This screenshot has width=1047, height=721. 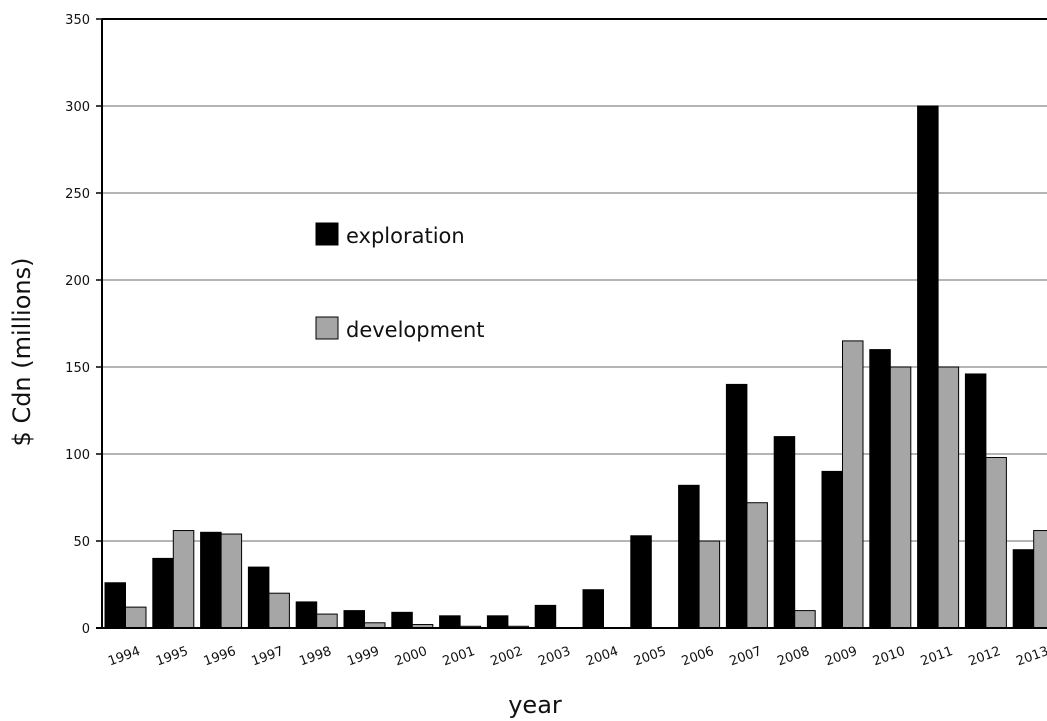 What do you see at coordinates (535, 705) in the screenshot?
I see `x-axis-title: year` at bounding box center [535, 705].